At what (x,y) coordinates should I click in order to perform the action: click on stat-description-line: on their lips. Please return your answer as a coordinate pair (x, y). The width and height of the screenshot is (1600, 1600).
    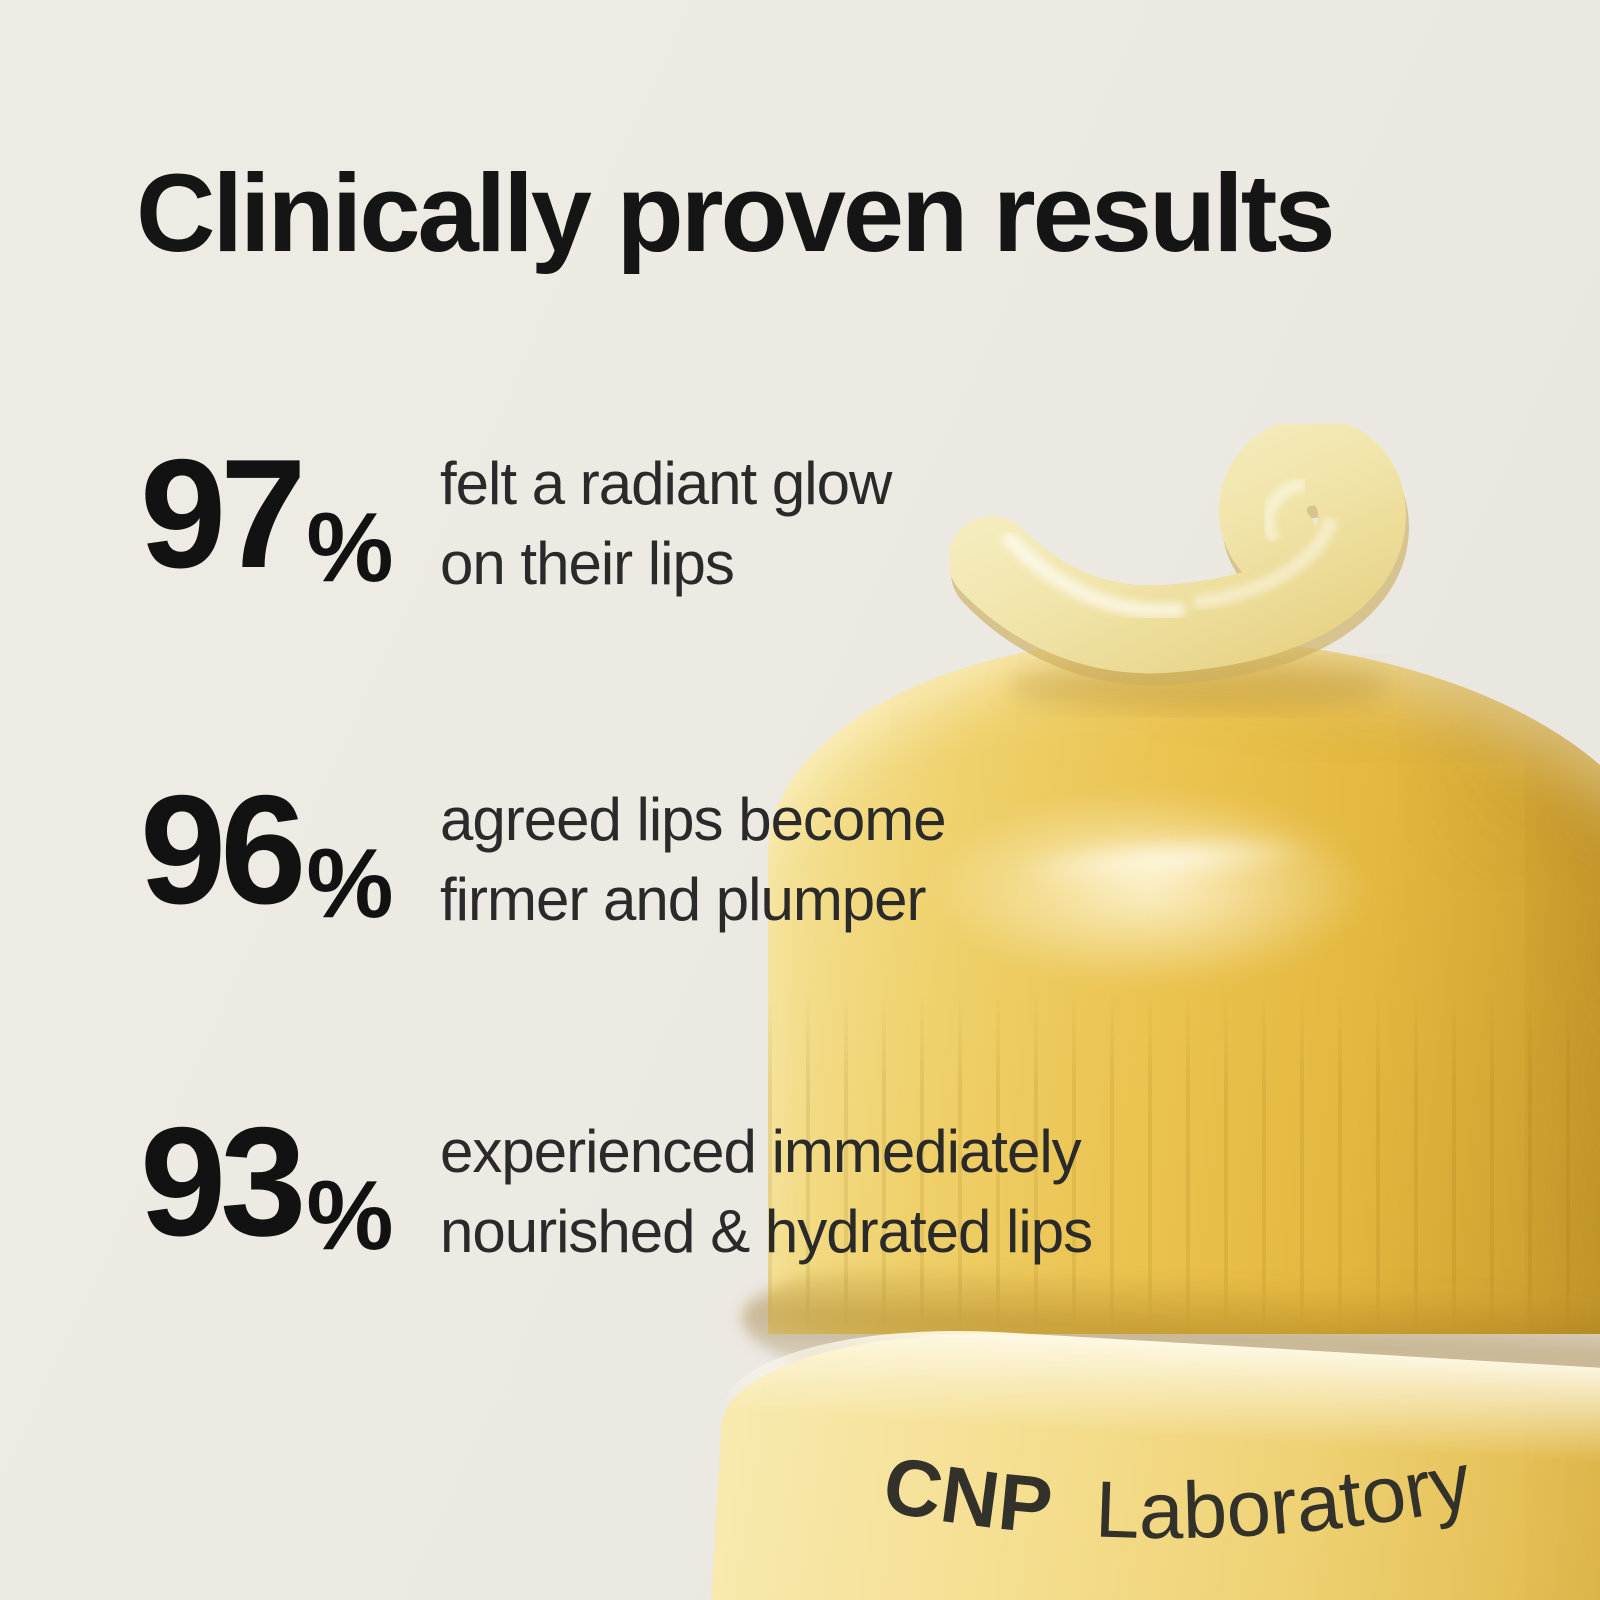
    Looking at the image, I should click on (587, 563).